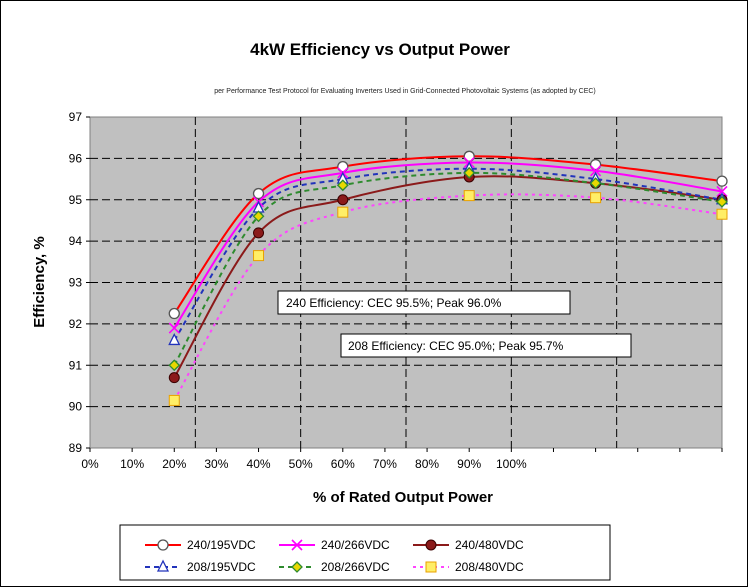 The width and height of the screenshot is (748, 587). I want to click on annotation-208-text: 208 Efficiency: CEC 95.0%; Peak 95.7%, so click(456, 346).